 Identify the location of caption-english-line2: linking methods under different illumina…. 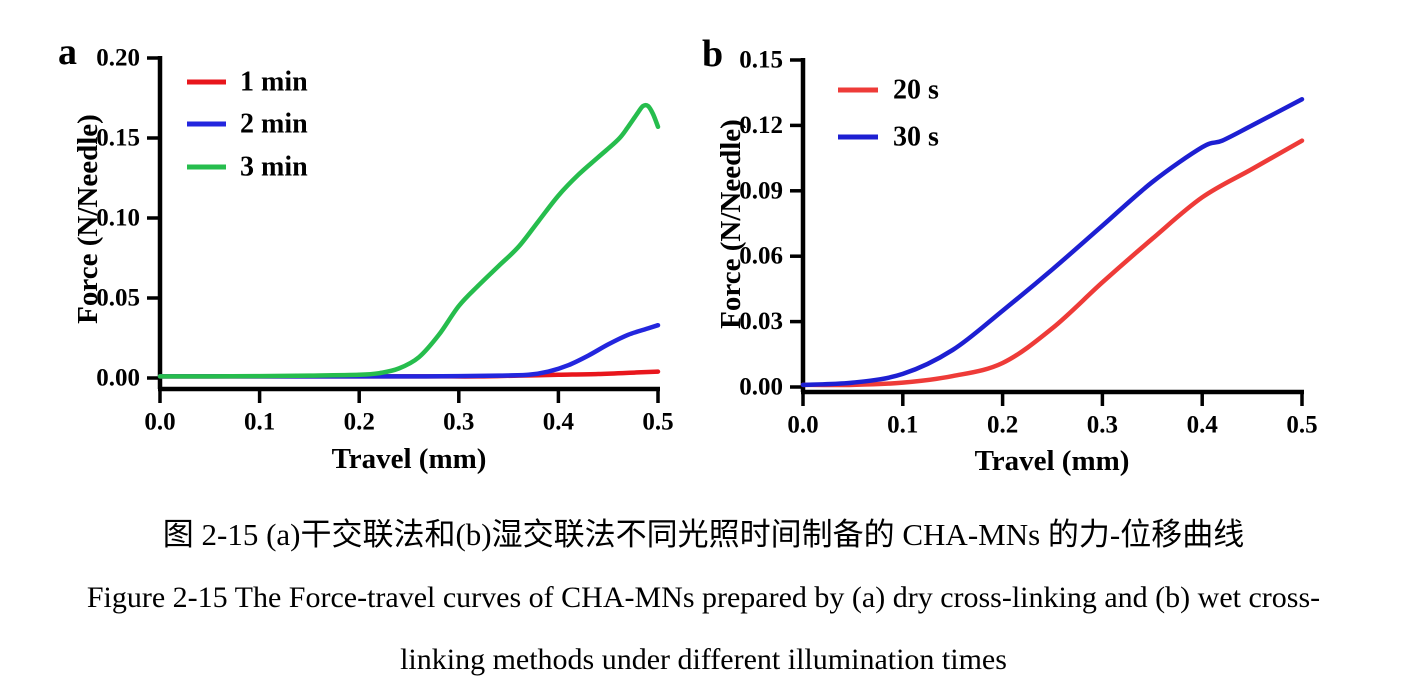
(703, 659).